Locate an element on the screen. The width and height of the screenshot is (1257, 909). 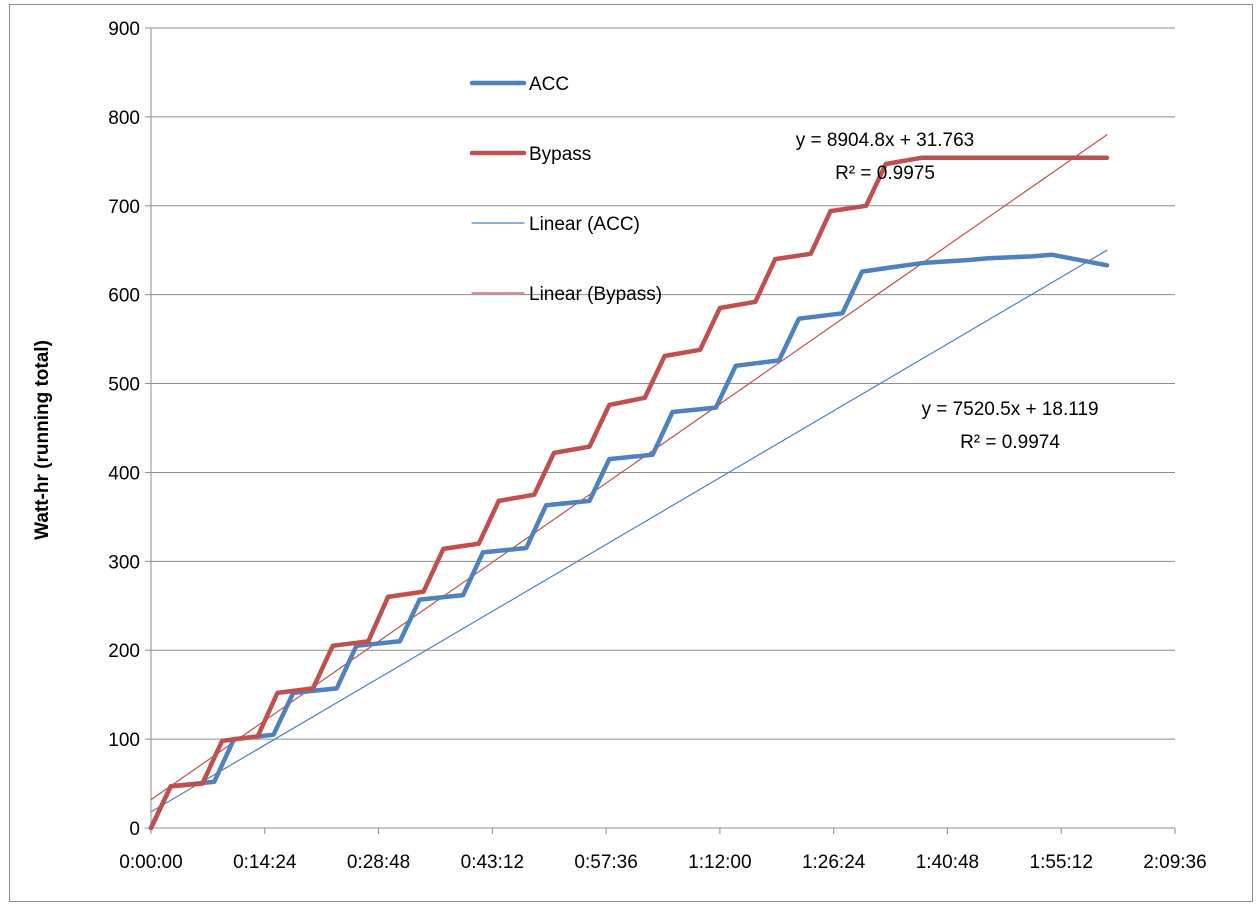
x-tick-label: 0:28:48 is located at coordinates (378, 862).